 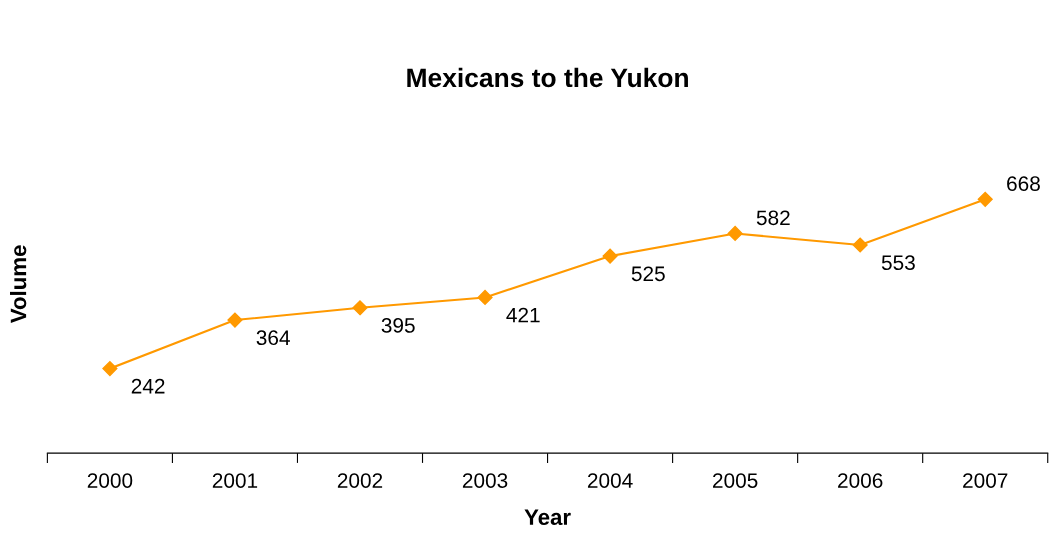 What do you see at coordinates (547, 517) in the screenshot?
I see `x-axis-title: Year` at bounding box center [547, 517].